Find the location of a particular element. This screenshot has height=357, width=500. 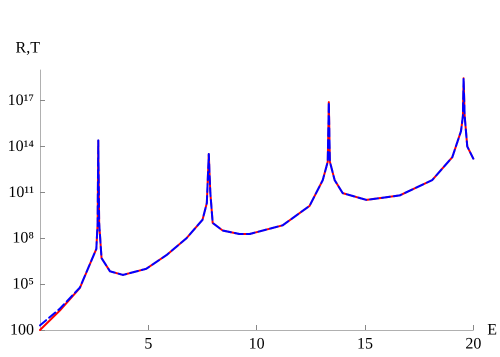

y-tick-label: 100 is located at coordinates (22, 330).